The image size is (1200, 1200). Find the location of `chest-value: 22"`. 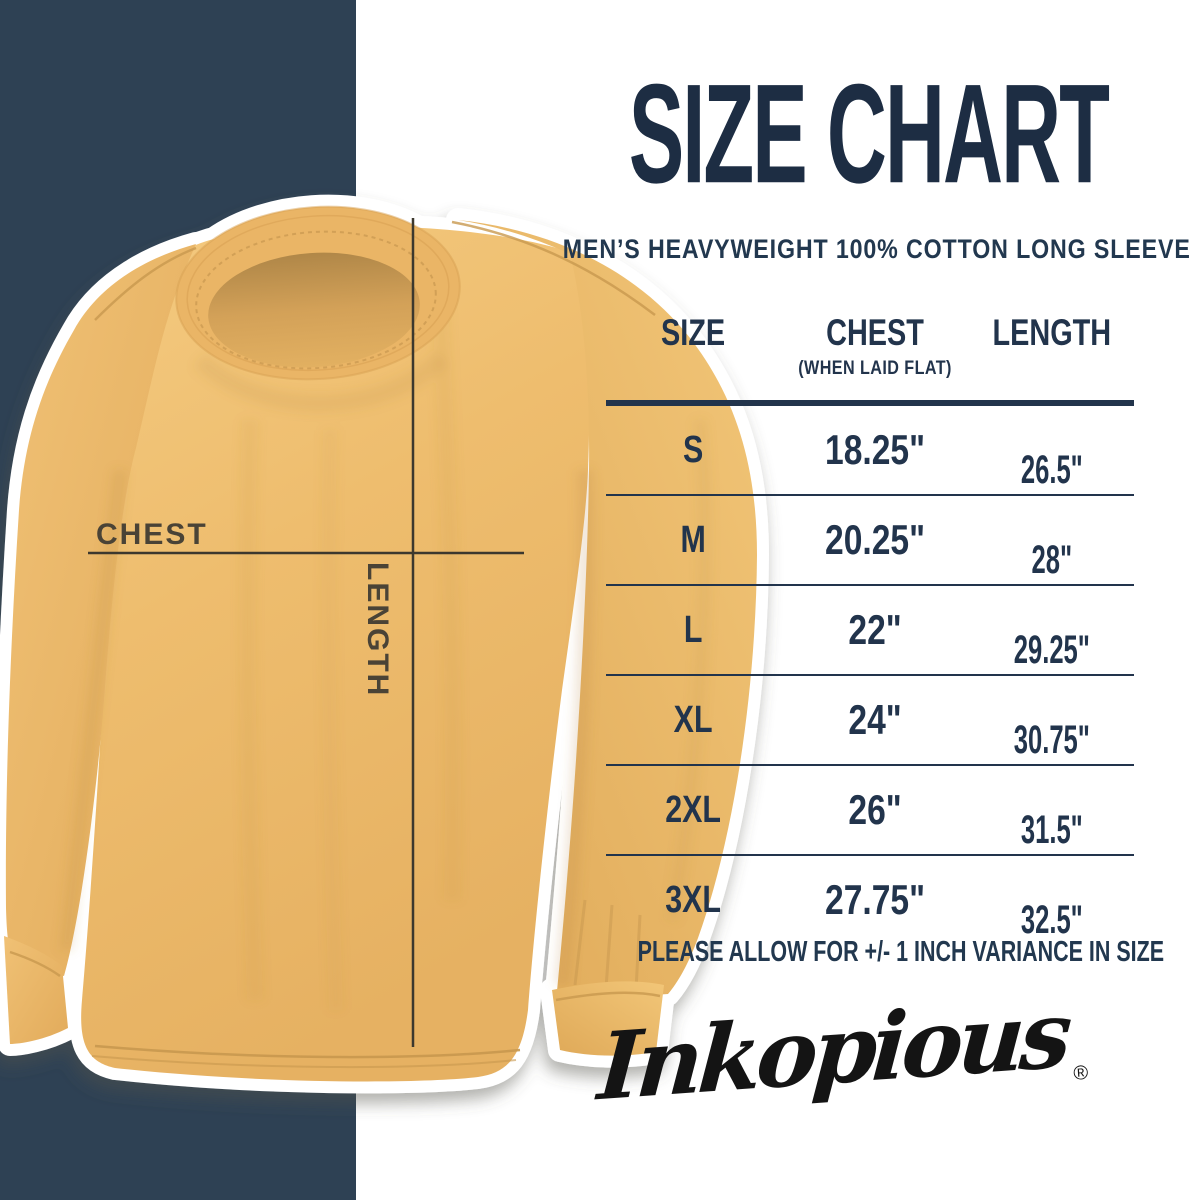

chest-value: 22" is located at coordinates (875, 629).